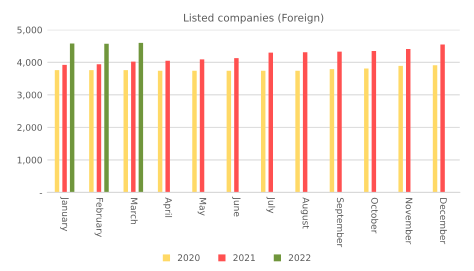 Image resolution: width=474 pixels, height=271 pixels. Describe the element at coordinates (134, 211) in the screenshot. I see `x-tick-label: March` at that location.